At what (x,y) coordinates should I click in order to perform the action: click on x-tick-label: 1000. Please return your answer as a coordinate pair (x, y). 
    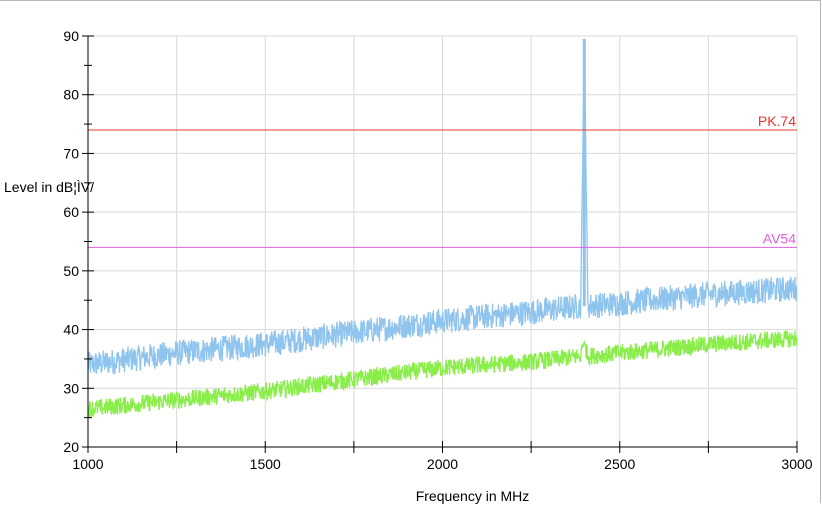
    Looking at the image, I should click on (87, 464).